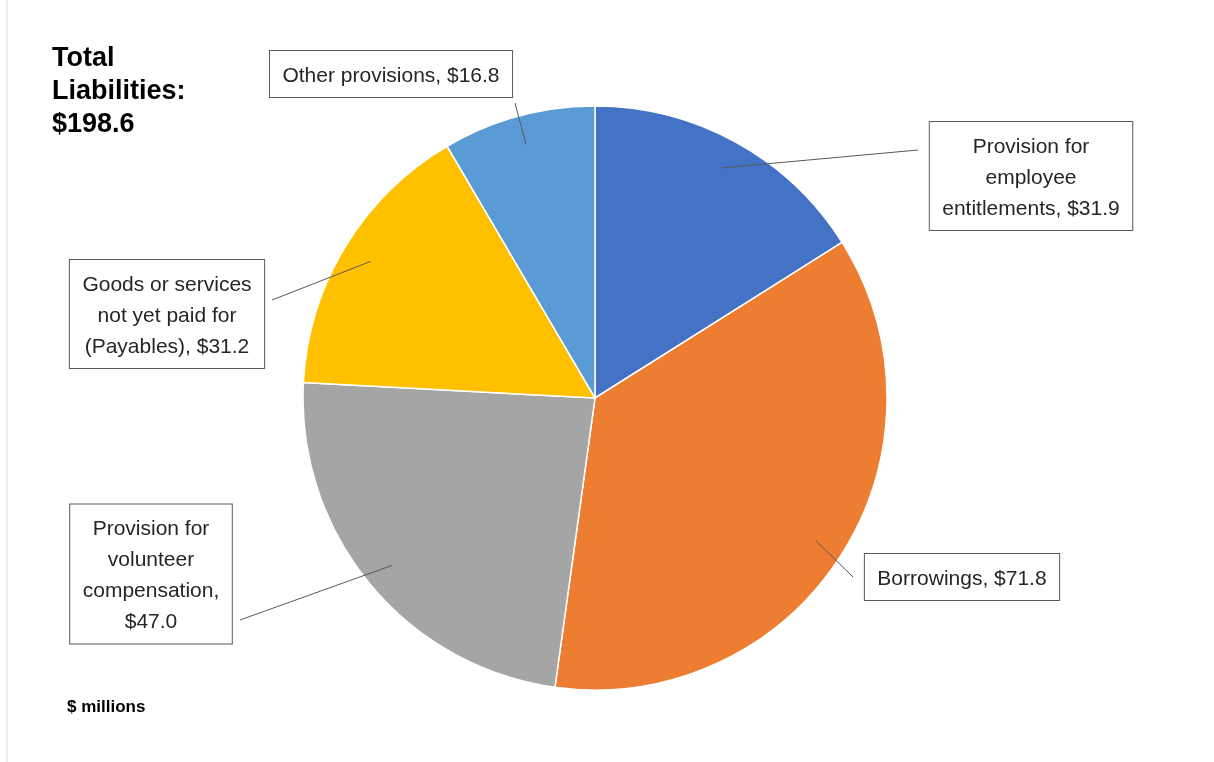 Image resolution: width=1214 pixels, height=762 pixels. Describe the element at coordinates (119, 90) in the screenshot. I see `chart-title: Total Liabilities: $198.6` at that location.